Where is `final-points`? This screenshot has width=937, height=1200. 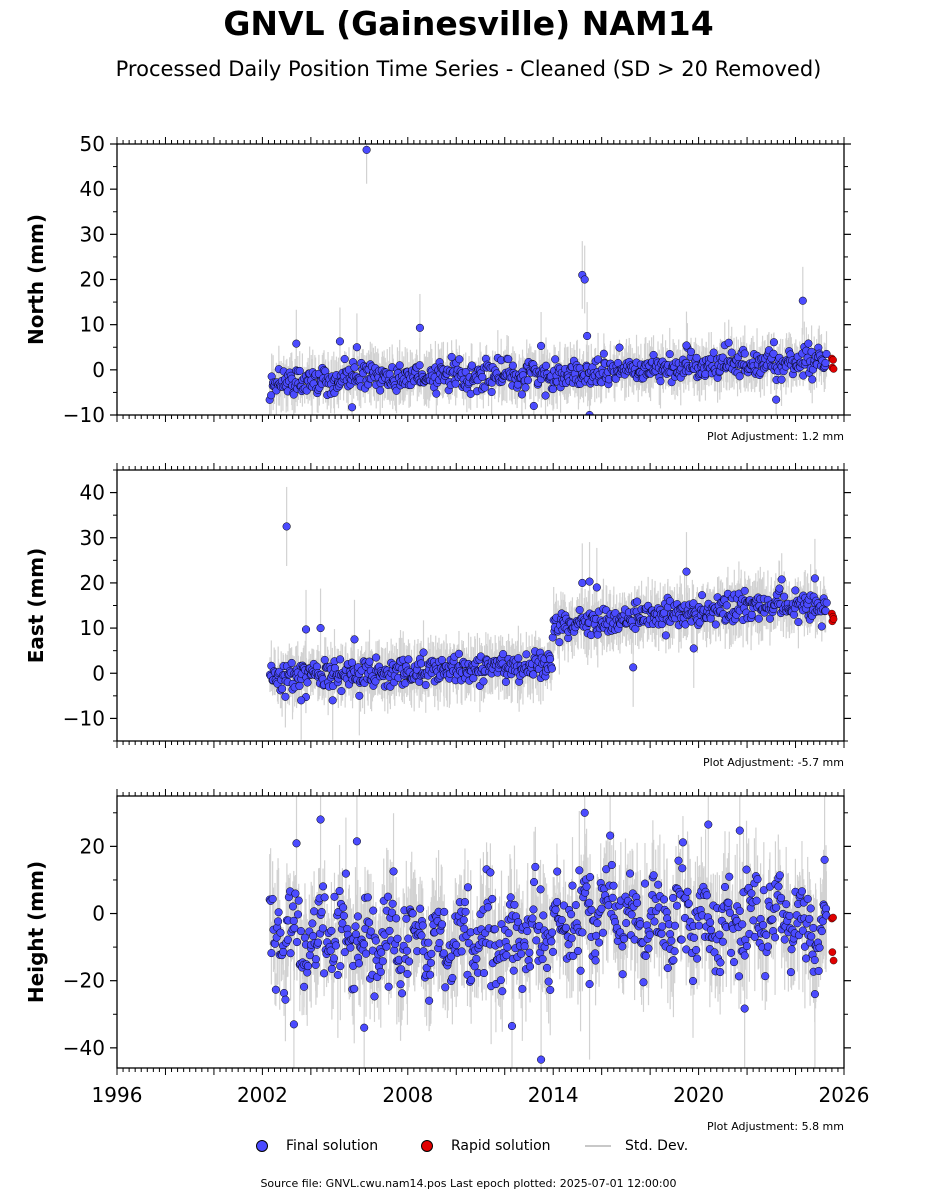 final-points is located at coordinates (548, 613).